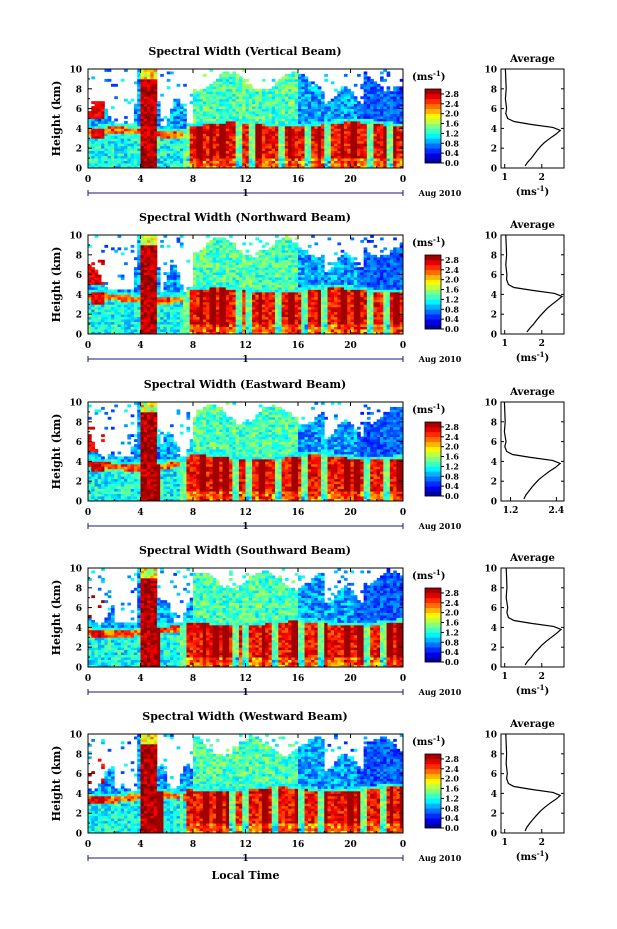  Describe the element at coordinates (433, 106) in the screenshot. I see `colorbar-segment` at that location.